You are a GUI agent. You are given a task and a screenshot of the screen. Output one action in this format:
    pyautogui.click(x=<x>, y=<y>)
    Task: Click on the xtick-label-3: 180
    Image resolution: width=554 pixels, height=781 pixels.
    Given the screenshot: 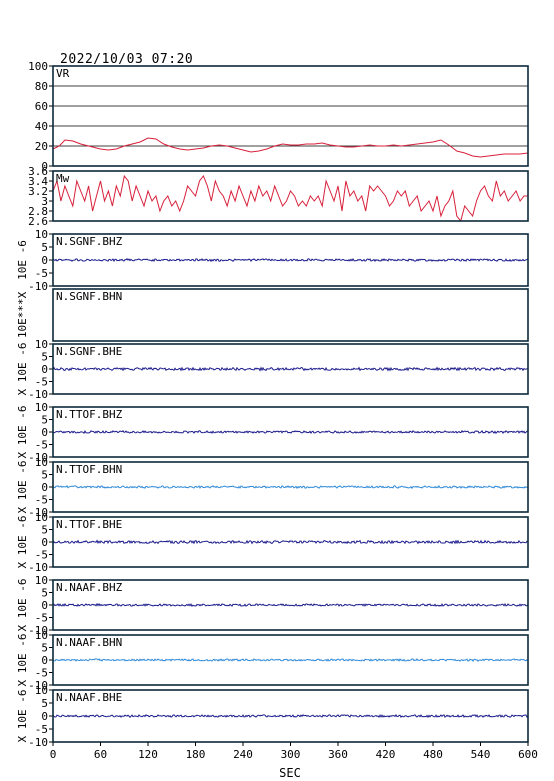 What is the action you would take?
    pyautogui.click(x=196, y=754)
    